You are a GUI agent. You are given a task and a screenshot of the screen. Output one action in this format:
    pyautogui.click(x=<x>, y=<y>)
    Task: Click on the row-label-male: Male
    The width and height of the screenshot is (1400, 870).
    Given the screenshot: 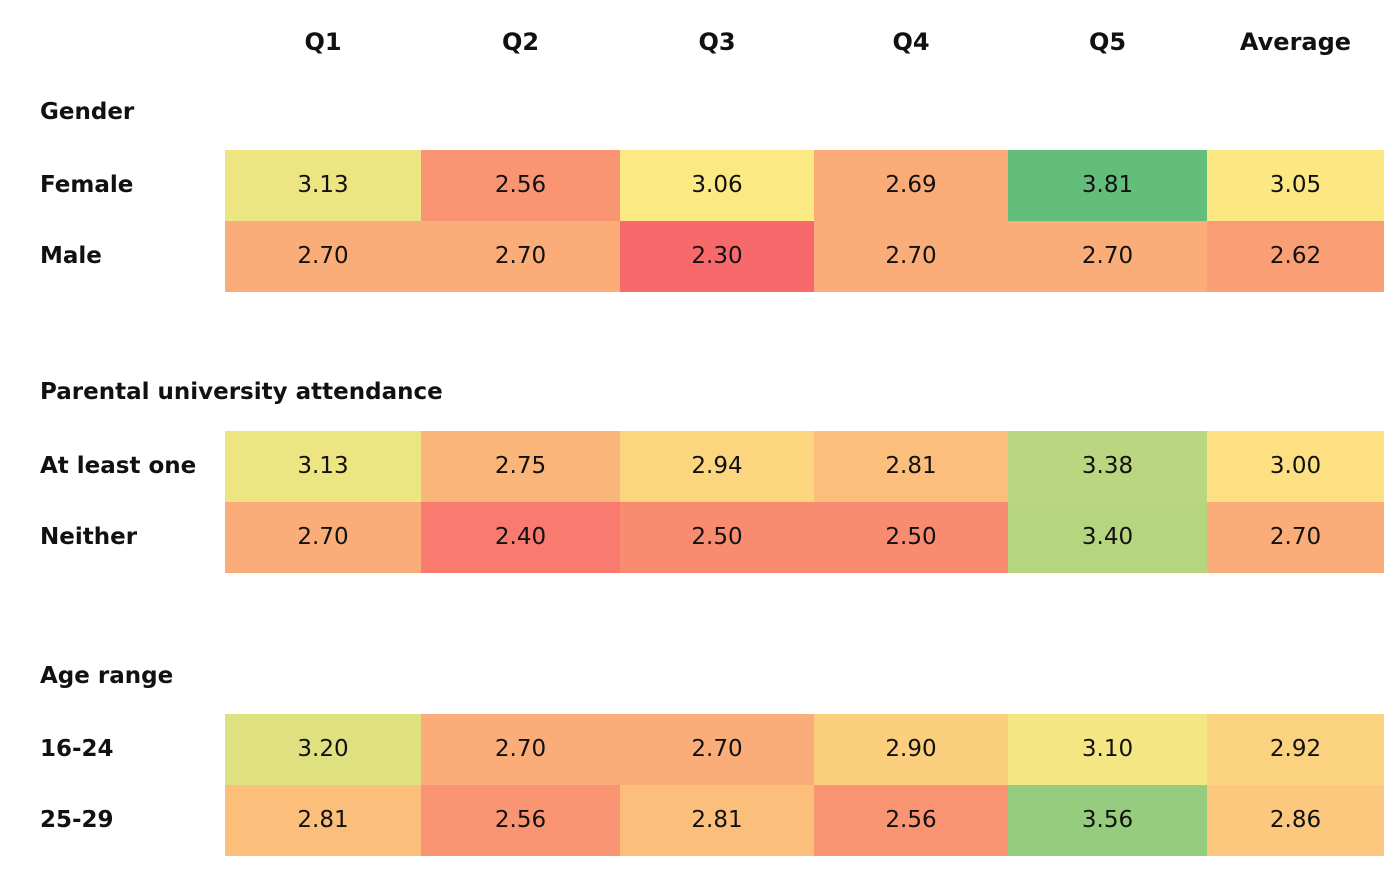 What is the action you would take?
    pyautogui.click(x=71, y=256)
    